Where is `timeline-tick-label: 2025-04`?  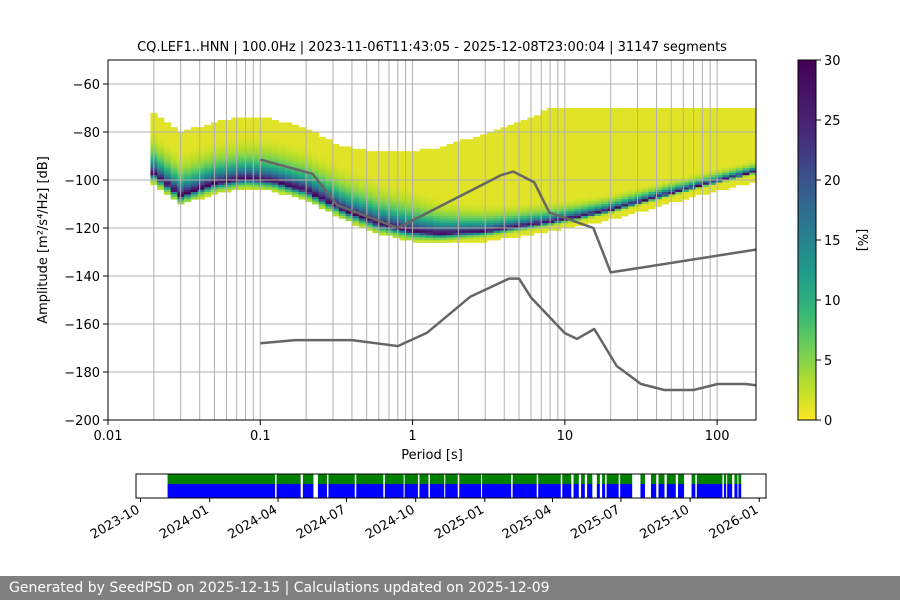
timeline-tick-label: 2025-04 is located at coordinates (527, 522).